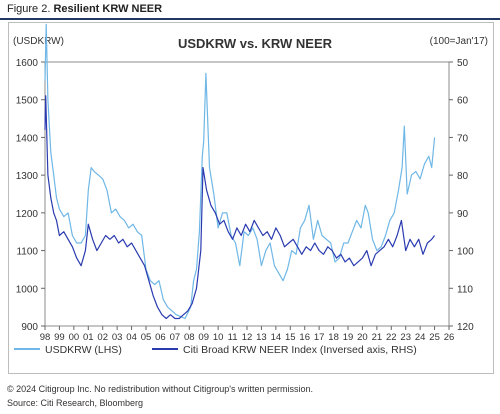 This screenshot has height=414, width=500. I want to click on title-rule, so click(250, 19).